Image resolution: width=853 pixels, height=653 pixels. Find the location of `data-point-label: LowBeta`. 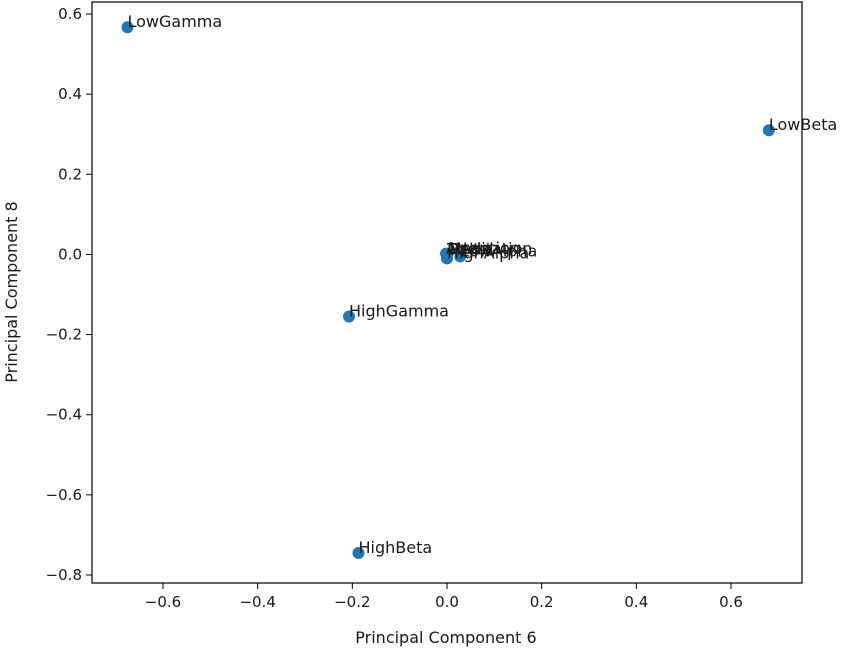

data-point-label: LowBeta is located at coordinates (803, 124).